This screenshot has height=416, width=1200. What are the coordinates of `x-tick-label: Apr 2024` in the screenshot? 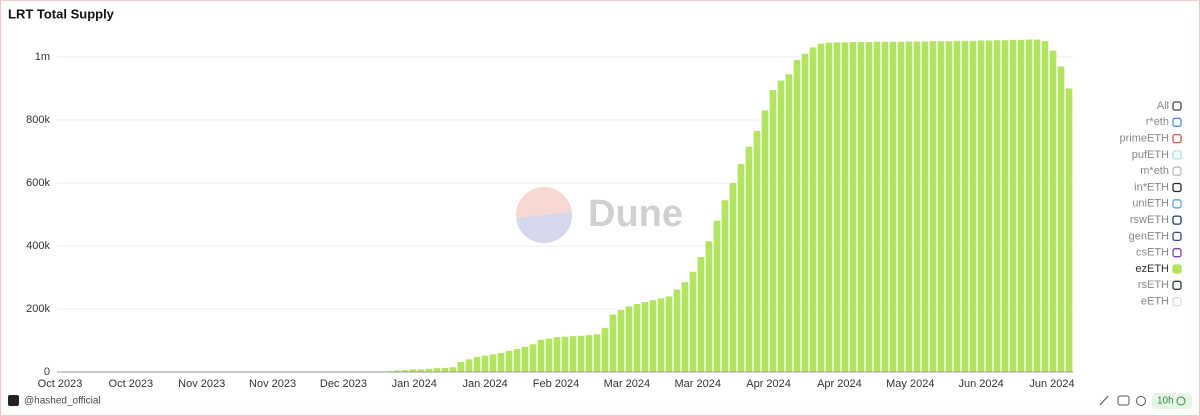 It's located at (768, 384).